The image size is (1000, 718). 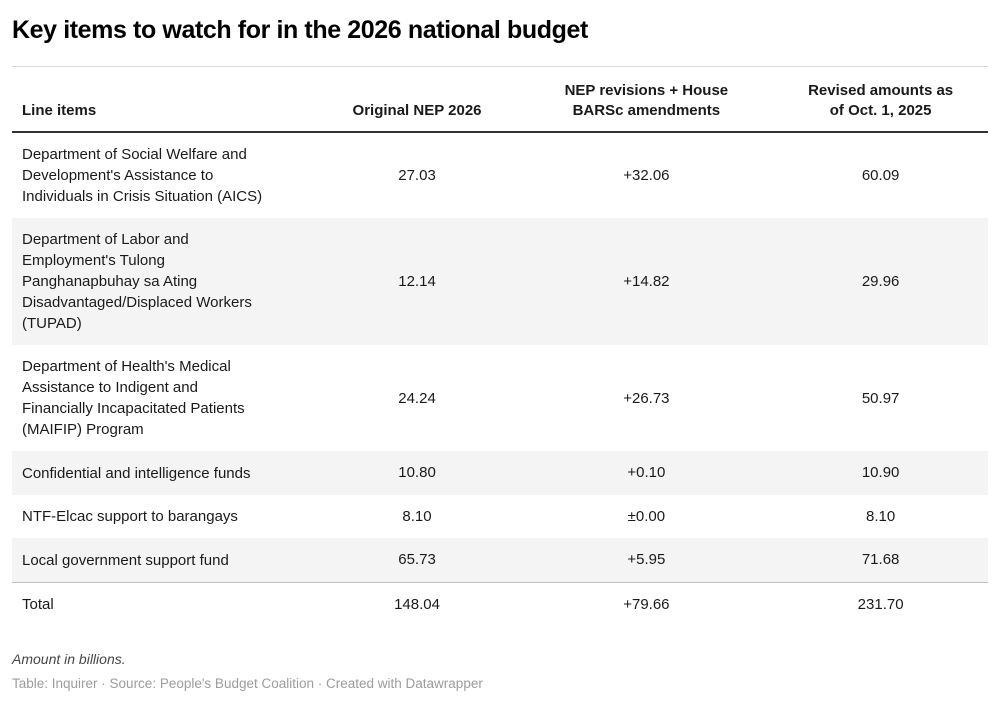 What do you see at coordinates (69, 659) in the screenshot?
I see `footnote: Amount in billions.` at bounding box center [69, 659].